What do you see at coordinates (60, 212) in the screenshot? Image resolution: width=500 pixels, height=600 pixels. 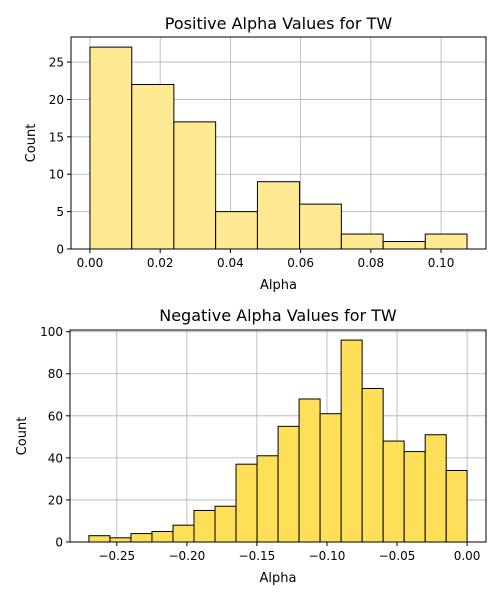 I see `y-tick-label: 5` at bounding box center [60, 212].